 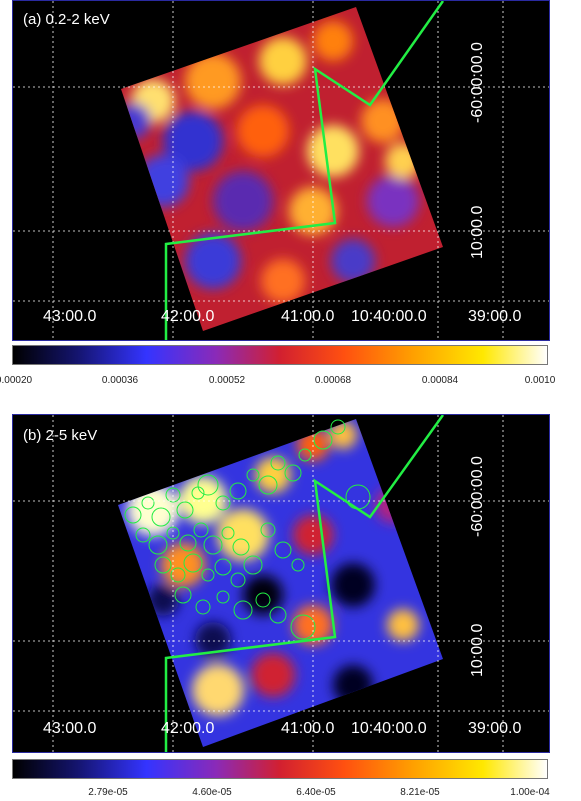 I want to click on colorbar-b, so click(x=280, y=769).